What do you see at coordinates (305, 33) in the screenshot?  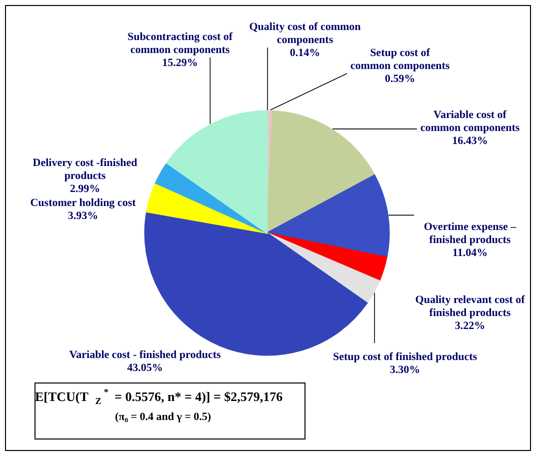 I see `slice-label: Quality cost of common components` at bounding box center [305, 33].